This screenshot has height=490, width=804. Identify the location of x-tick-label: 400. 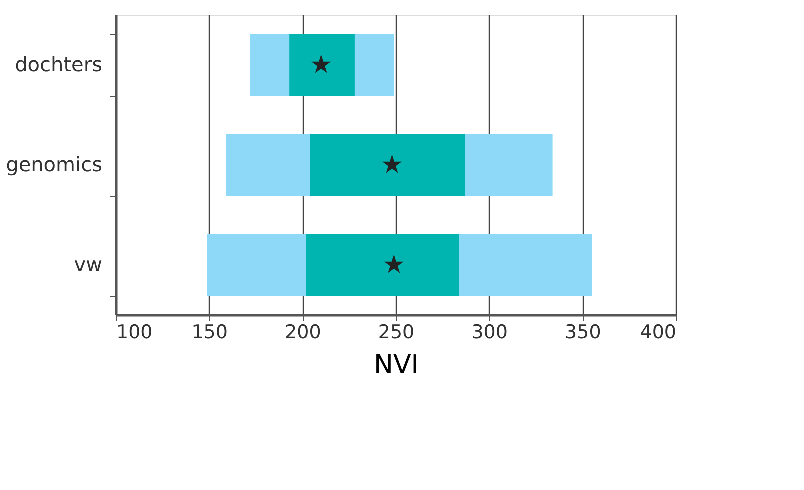
(658, 333).